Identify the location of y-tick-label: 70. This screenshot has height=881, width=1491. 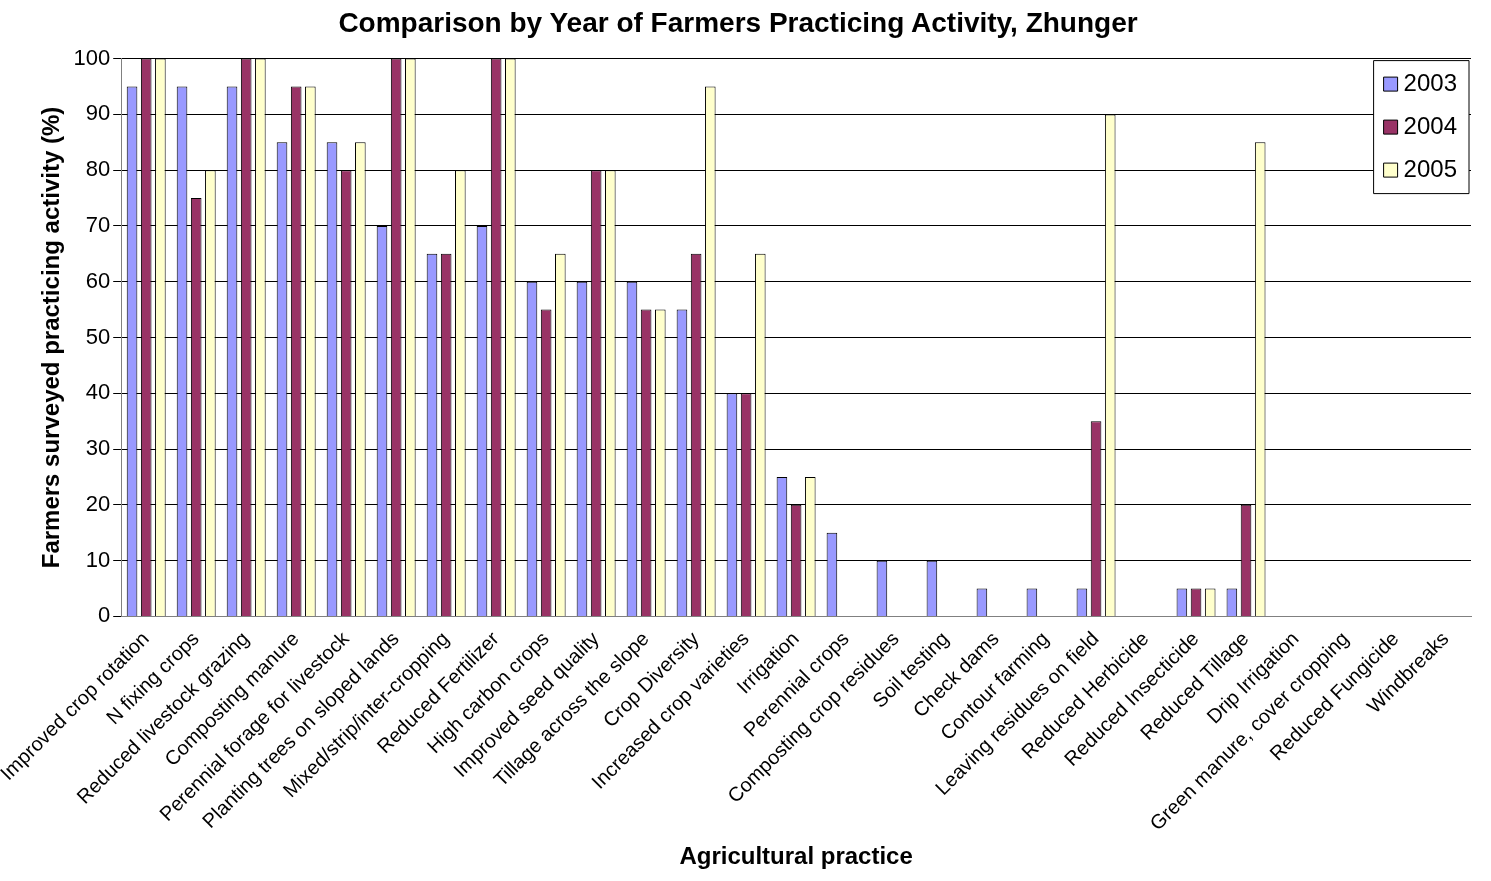
(98, 225).